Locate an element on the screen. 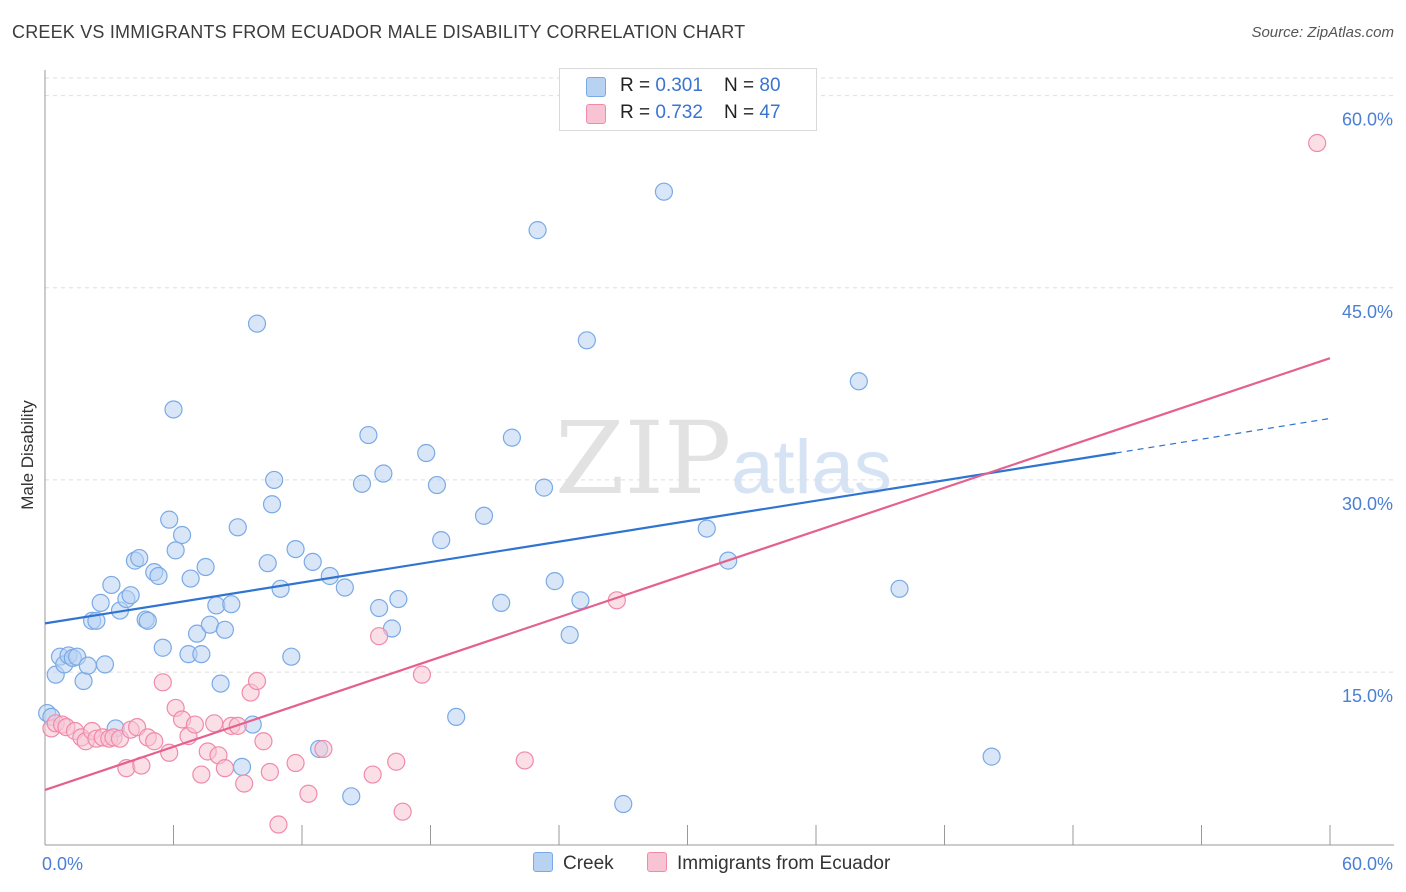 The width and height of the screenshot is (1406, 892). bottom-legend-creek: Creek is located at coordinates (573, 863).